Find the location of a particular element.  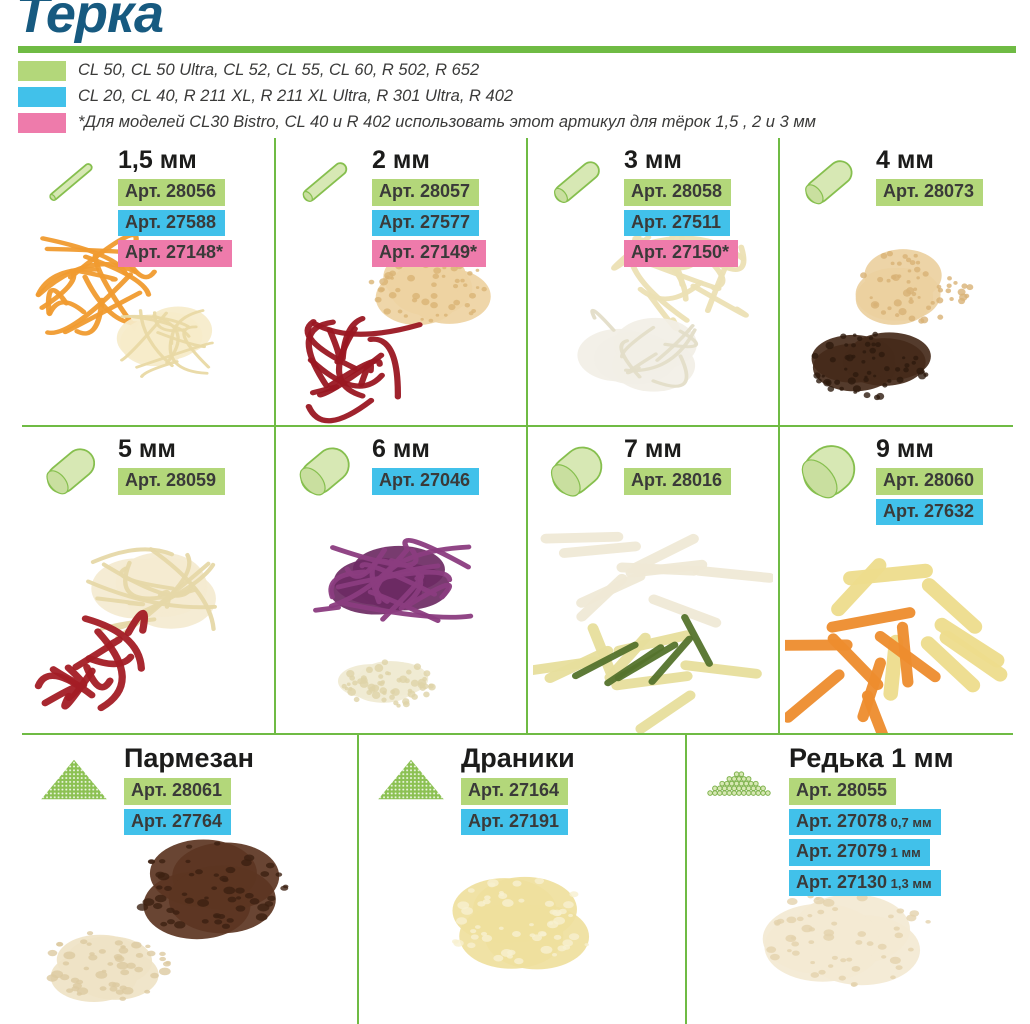

cell-size-title: Пармезан is located at coordinates (189, 758).